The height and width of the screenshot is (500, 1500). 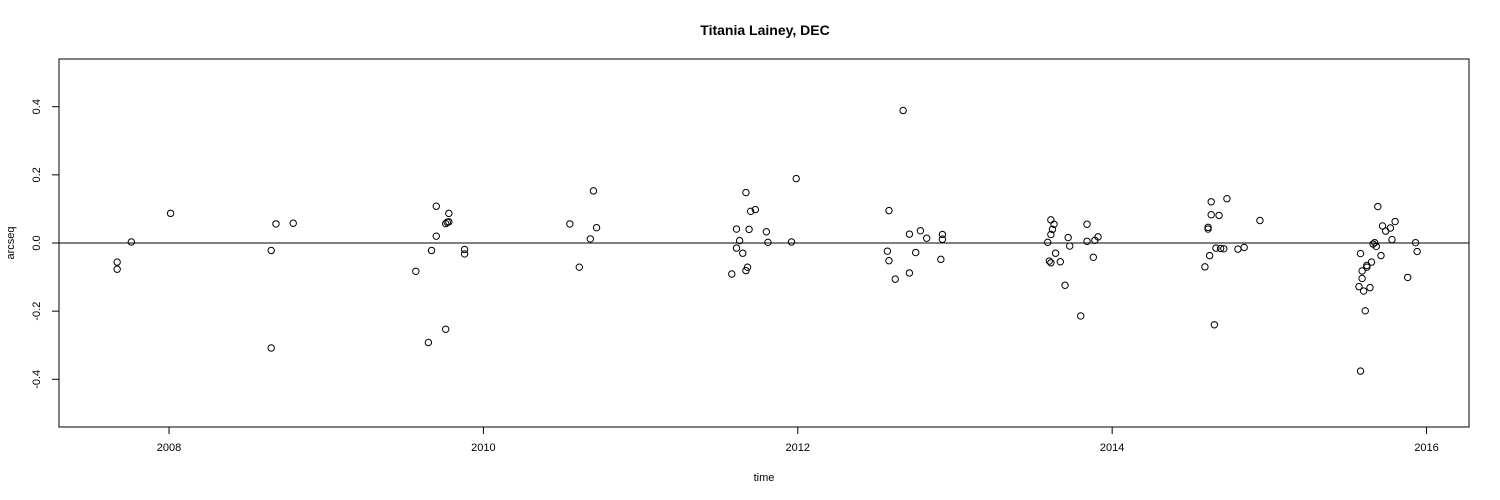 What do you see at coordinates (37, 106) in the screenshot?
I see `y-tick-label: 0.4` at bounding box center [37, 106].